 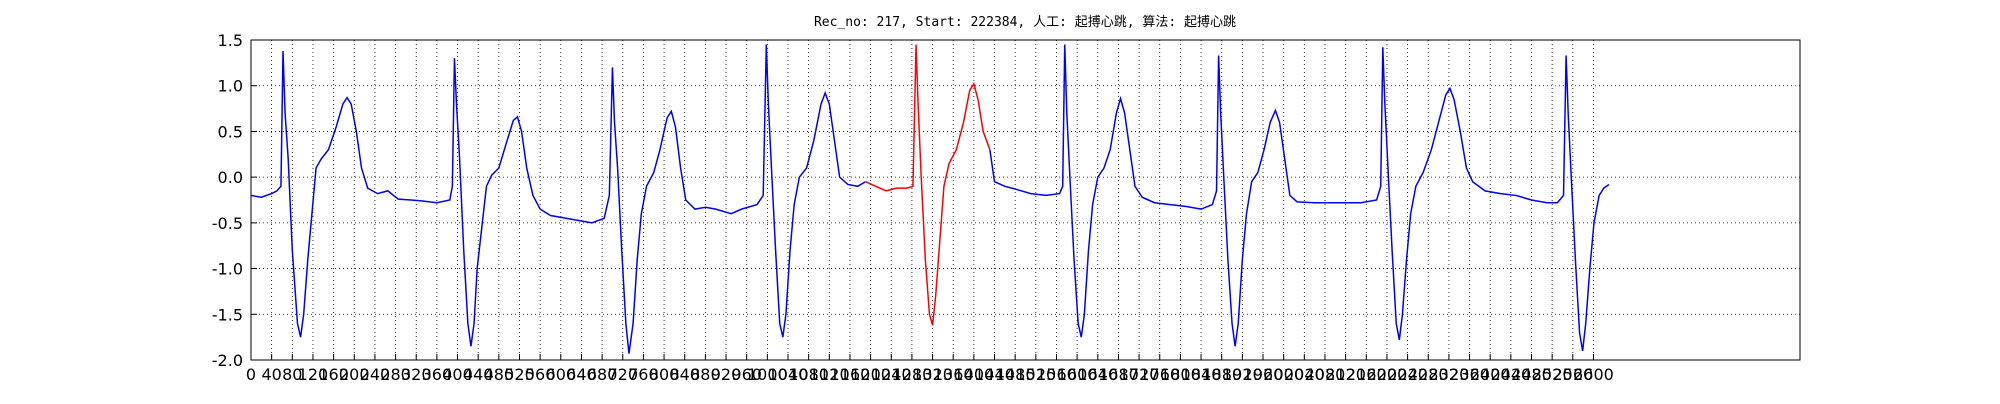 I want to click on x-tick-label: 1240, so click(x=891, y=374).